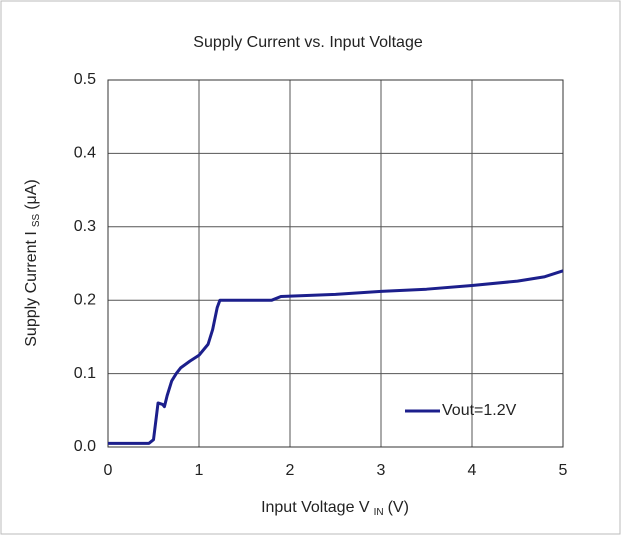 This screenshot has width=621, height=535. I want to click on y-label-sub: SS, so click(36, 220).